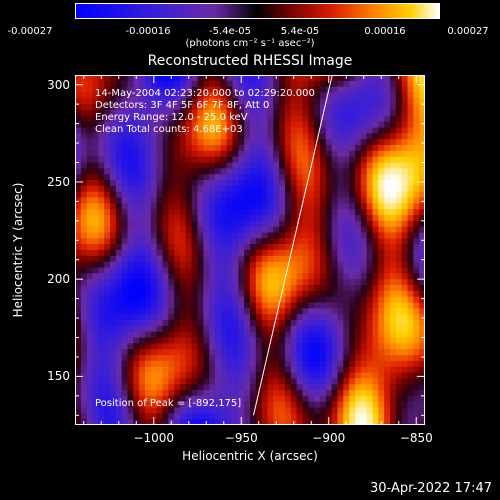  Describe the element at coordinates (169, 129) in the screenshot. I see `annotation-clean-counts: Clean Total counts: 4.68E+03` at that location.